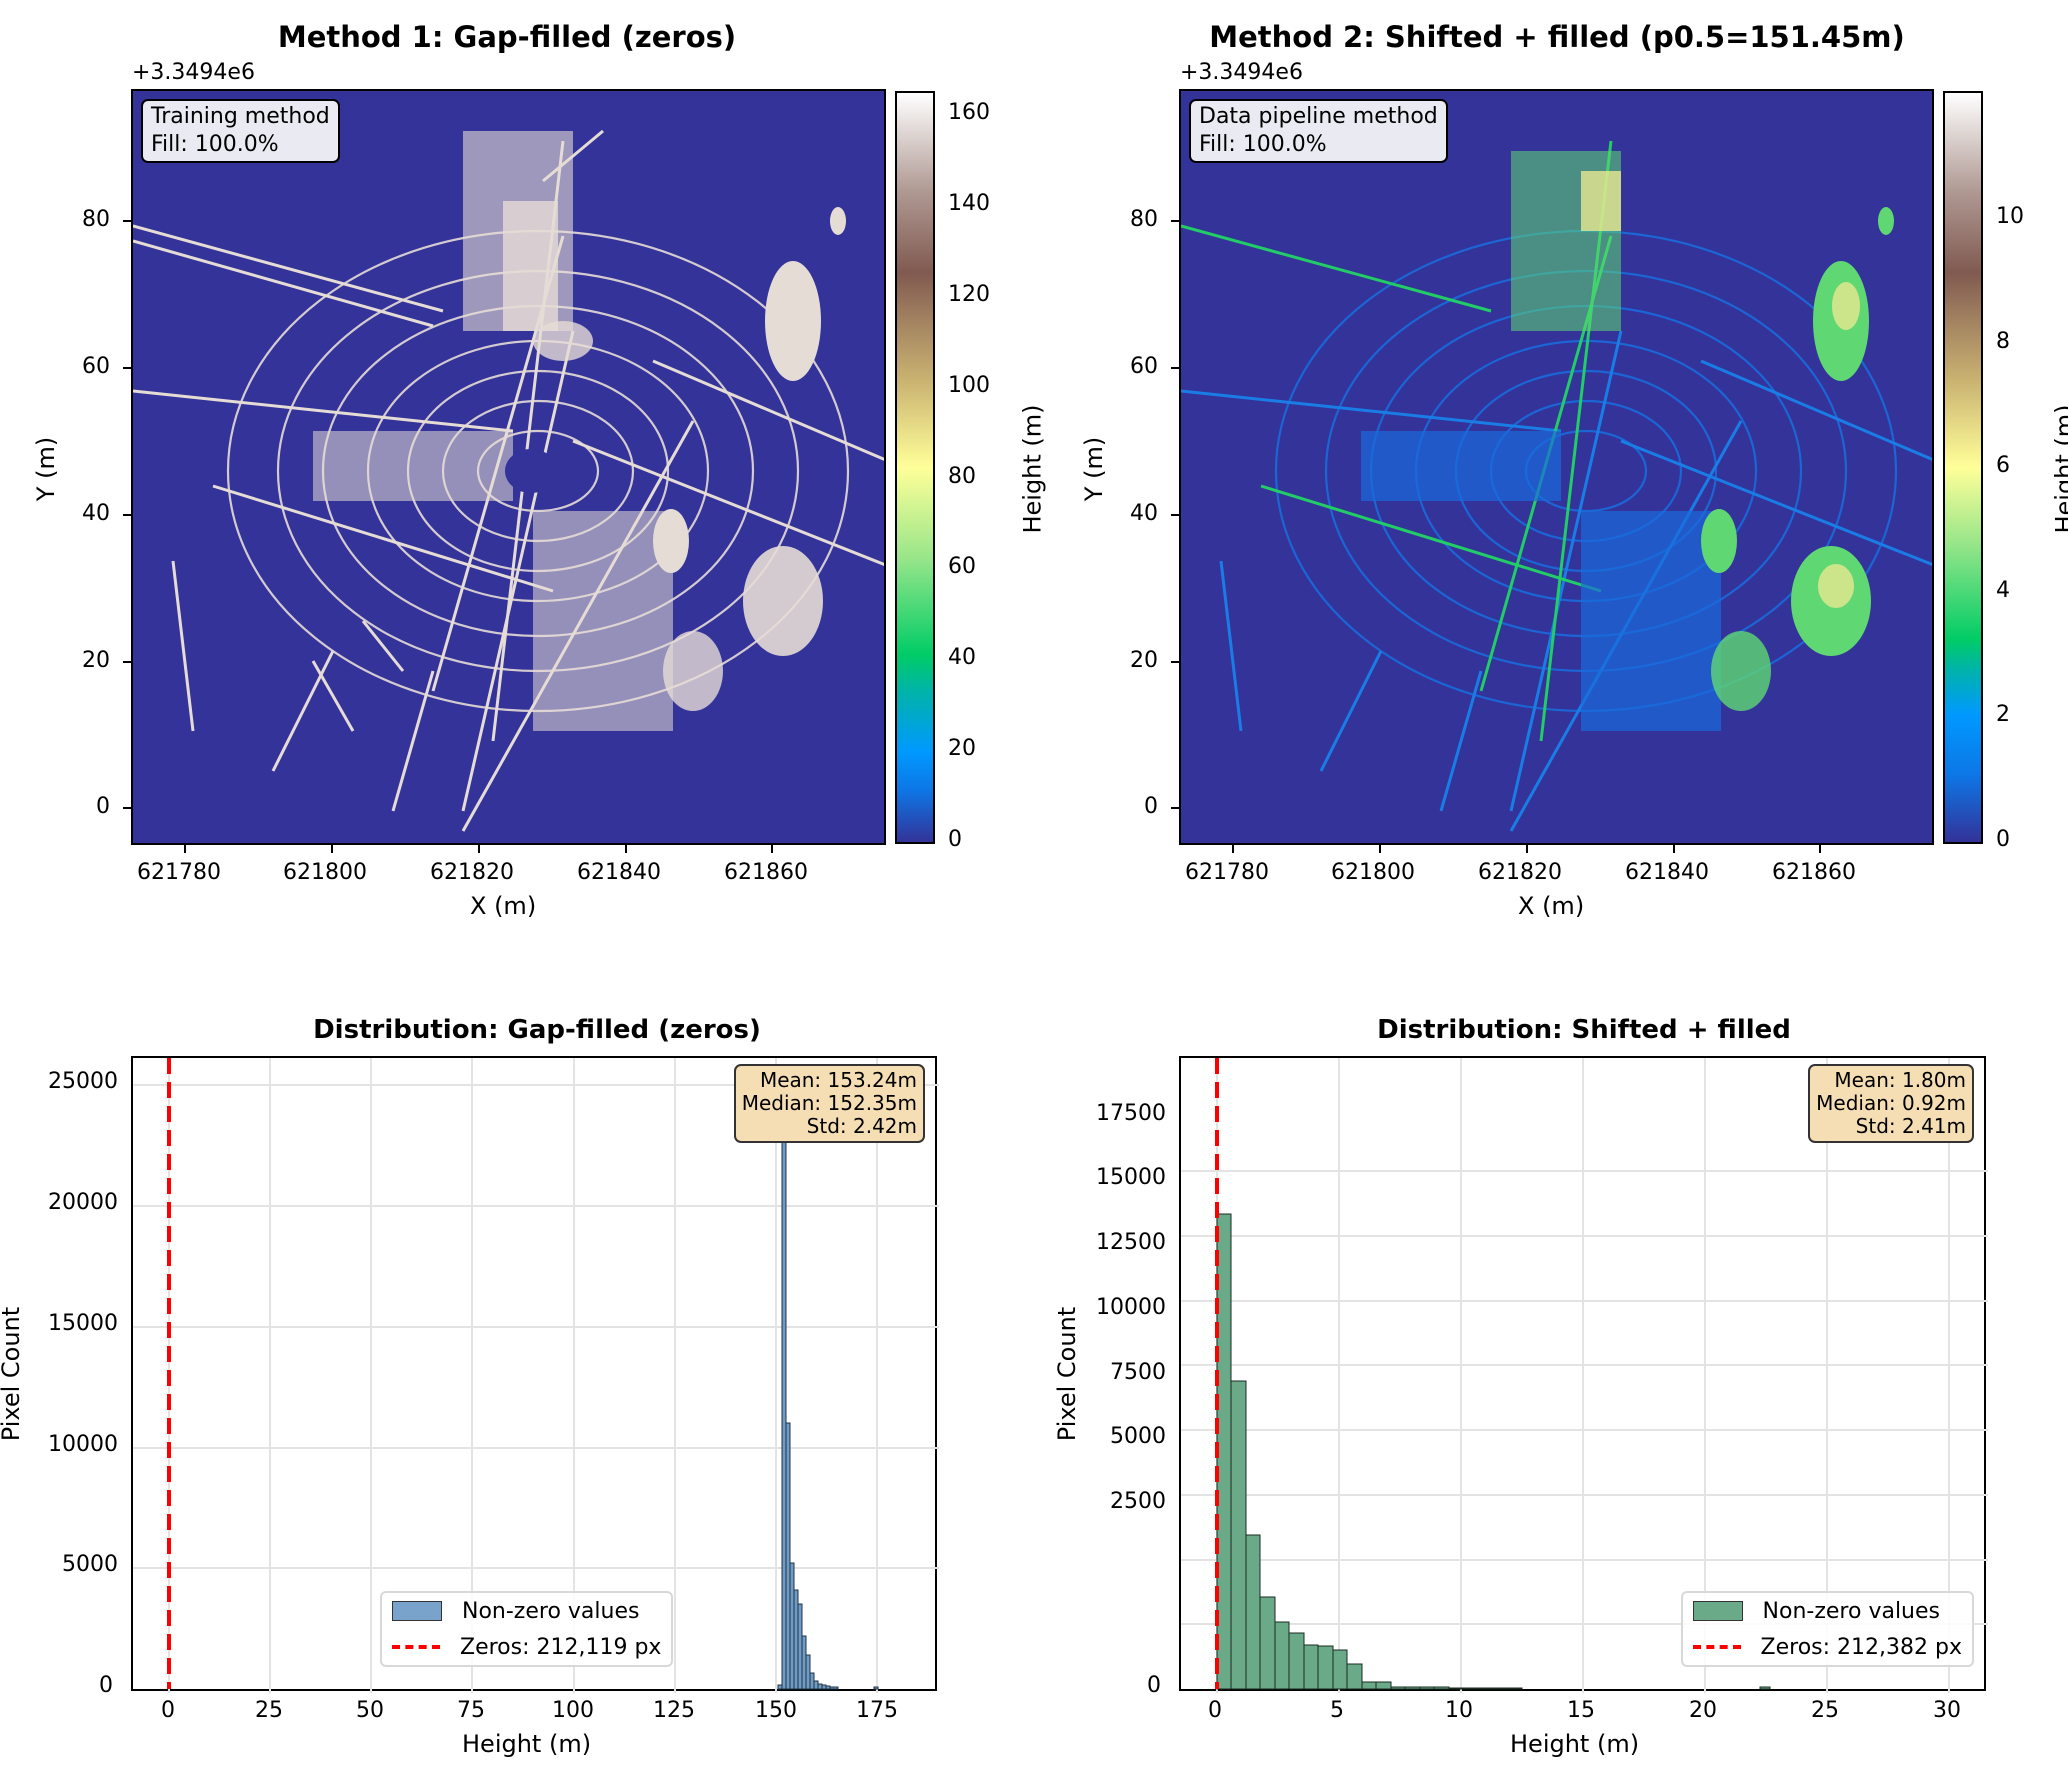  I want to click on method1-colorbar, so click(915, 467).